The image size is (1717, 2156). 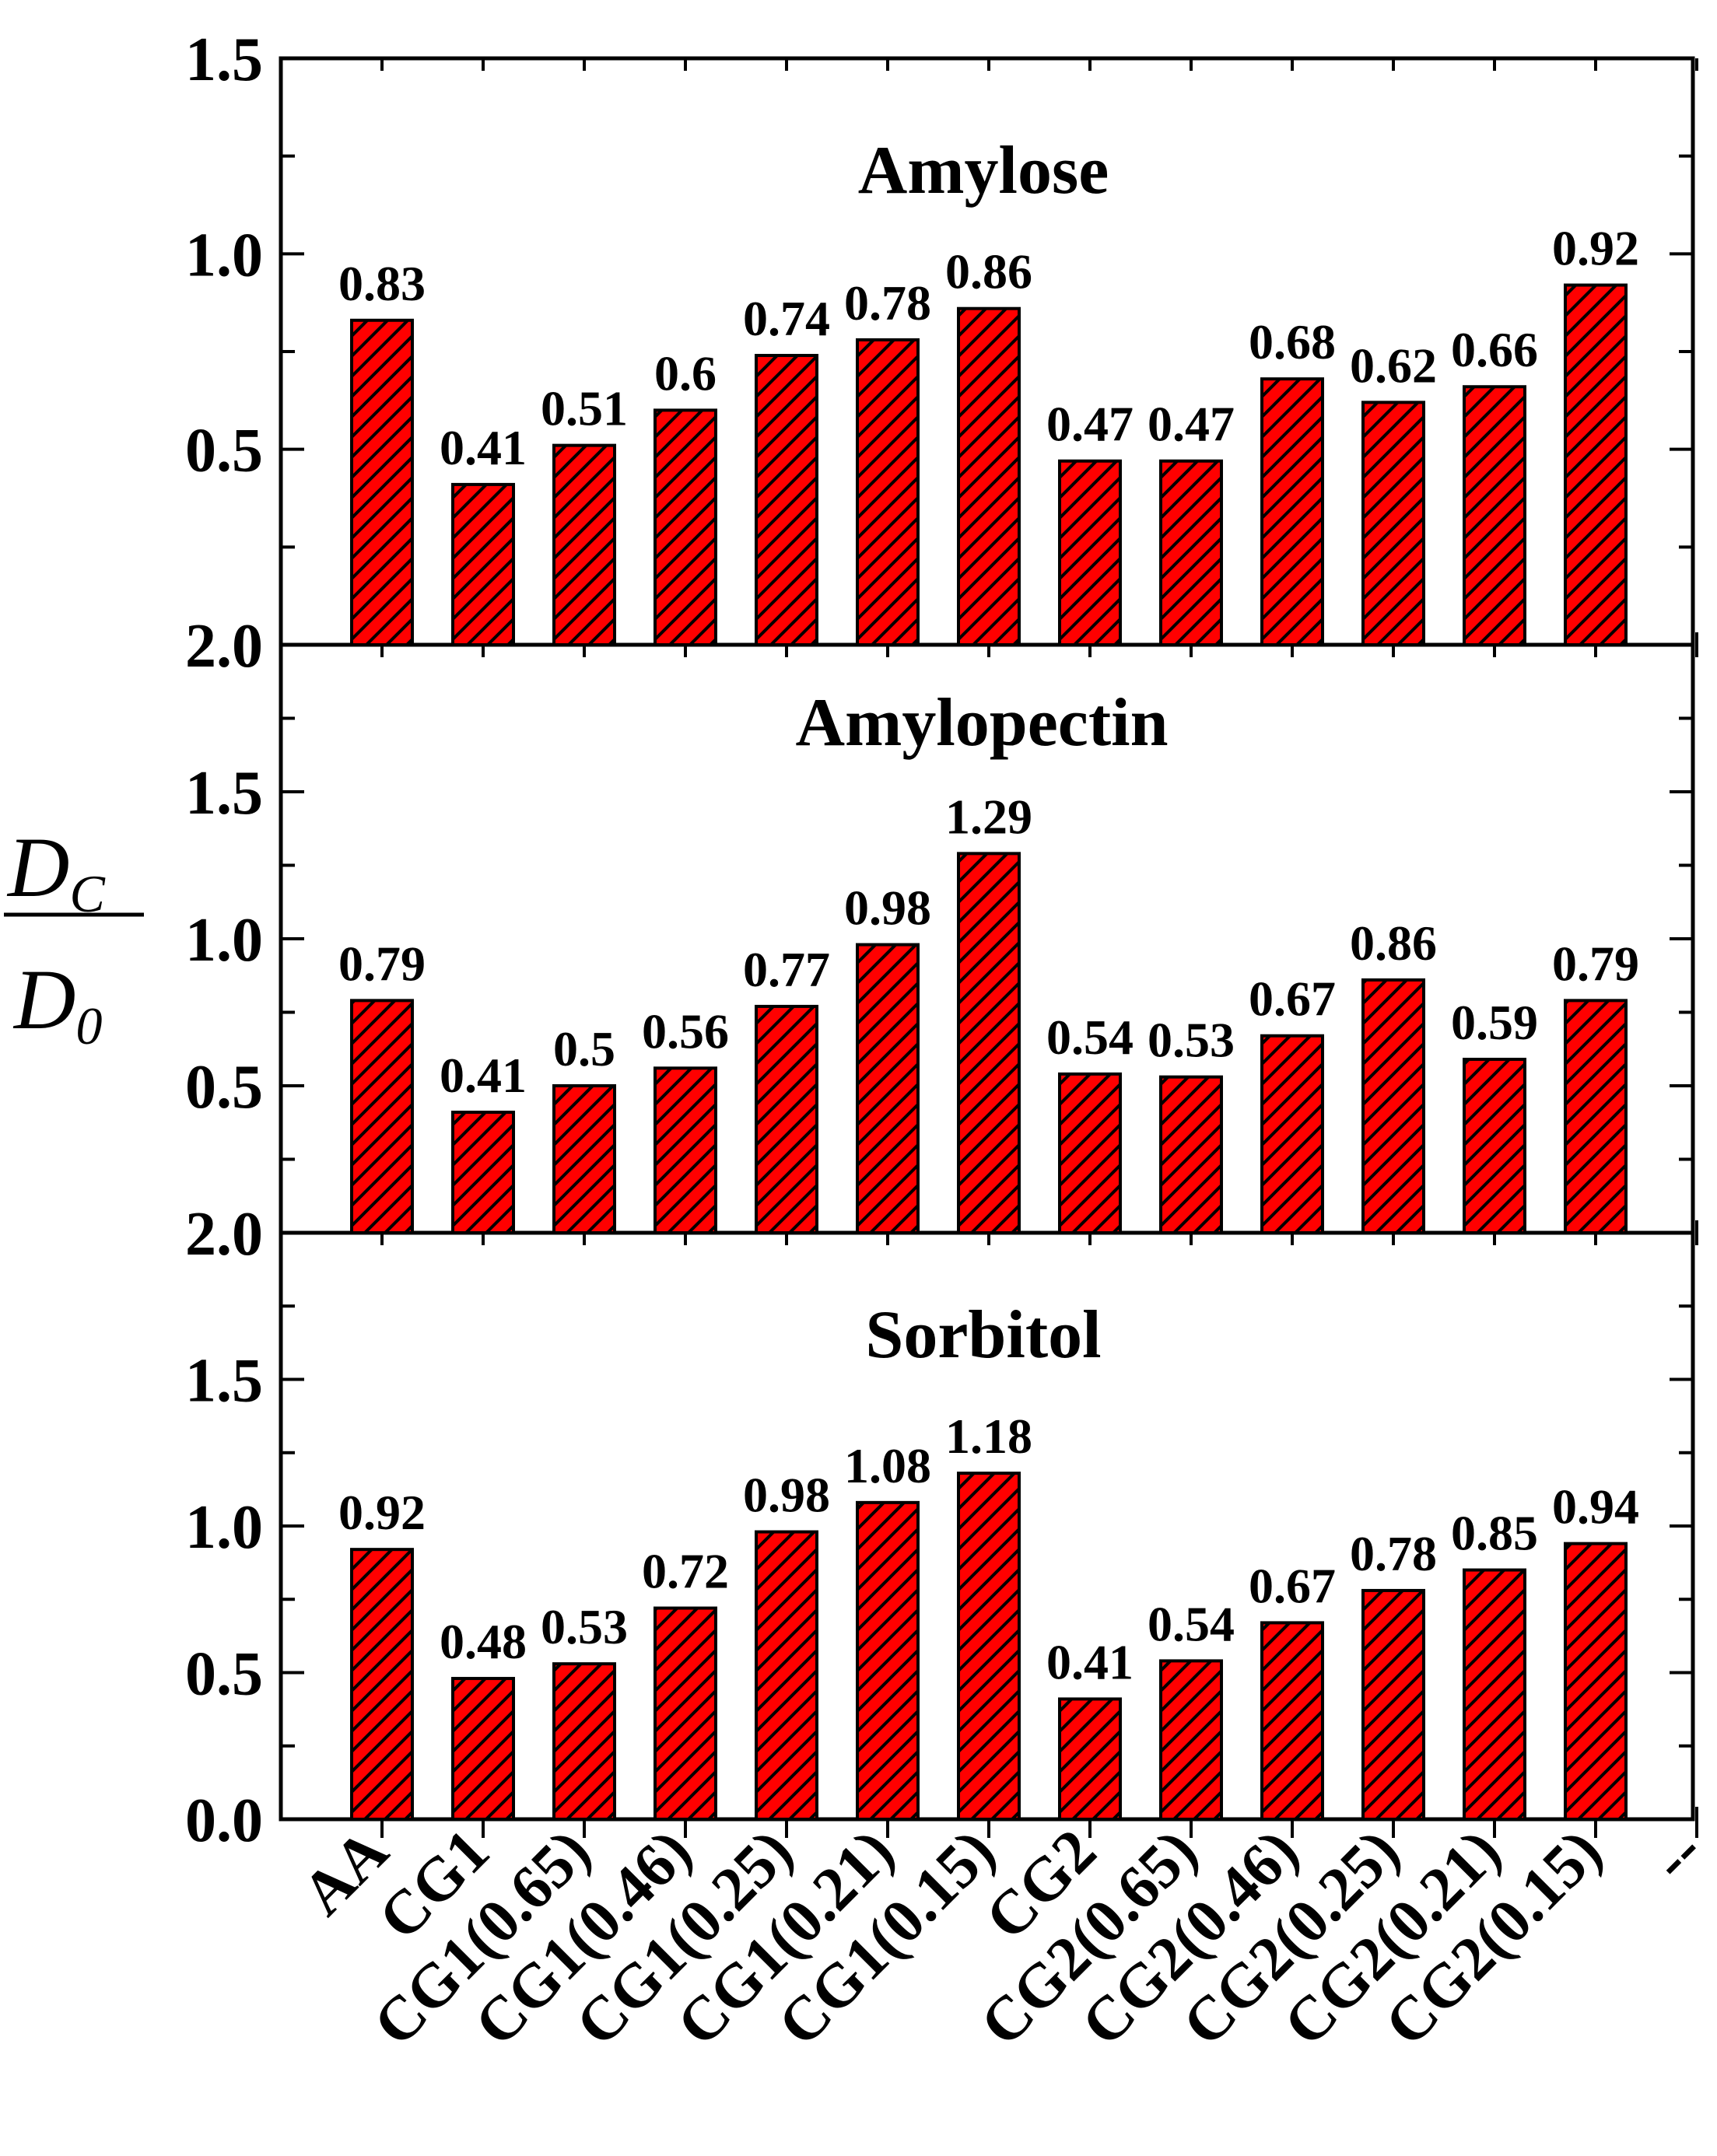 I want to click on data-label: 1.29, so click(x=988, y=817).